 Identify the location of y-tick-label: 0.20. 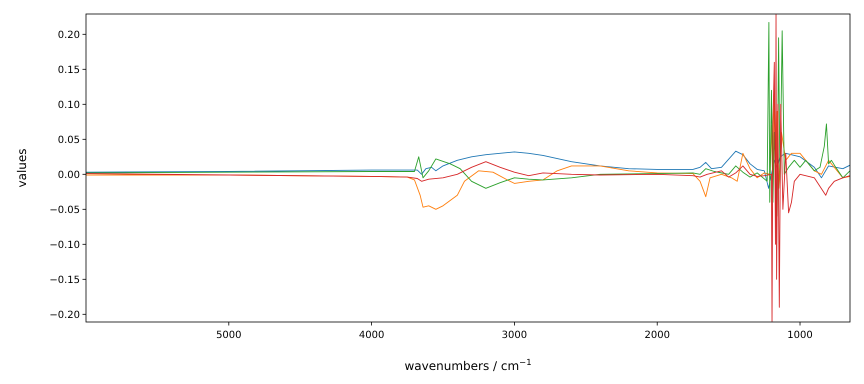
(69, 35).